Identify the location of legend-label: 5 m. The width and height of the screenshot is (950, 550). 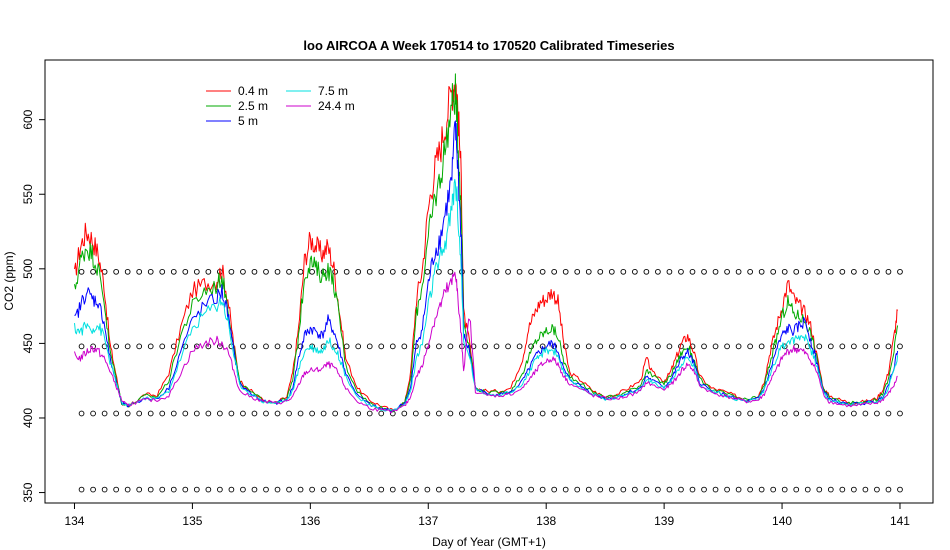
(248, 121).